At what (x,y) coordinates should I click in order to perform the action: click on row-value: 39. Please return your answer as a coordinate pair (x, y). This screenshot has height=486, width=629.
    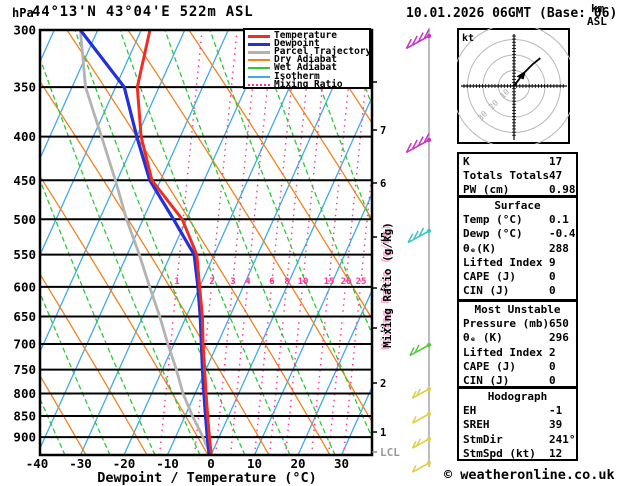
    Looking at the image, I should click on (556, 425).